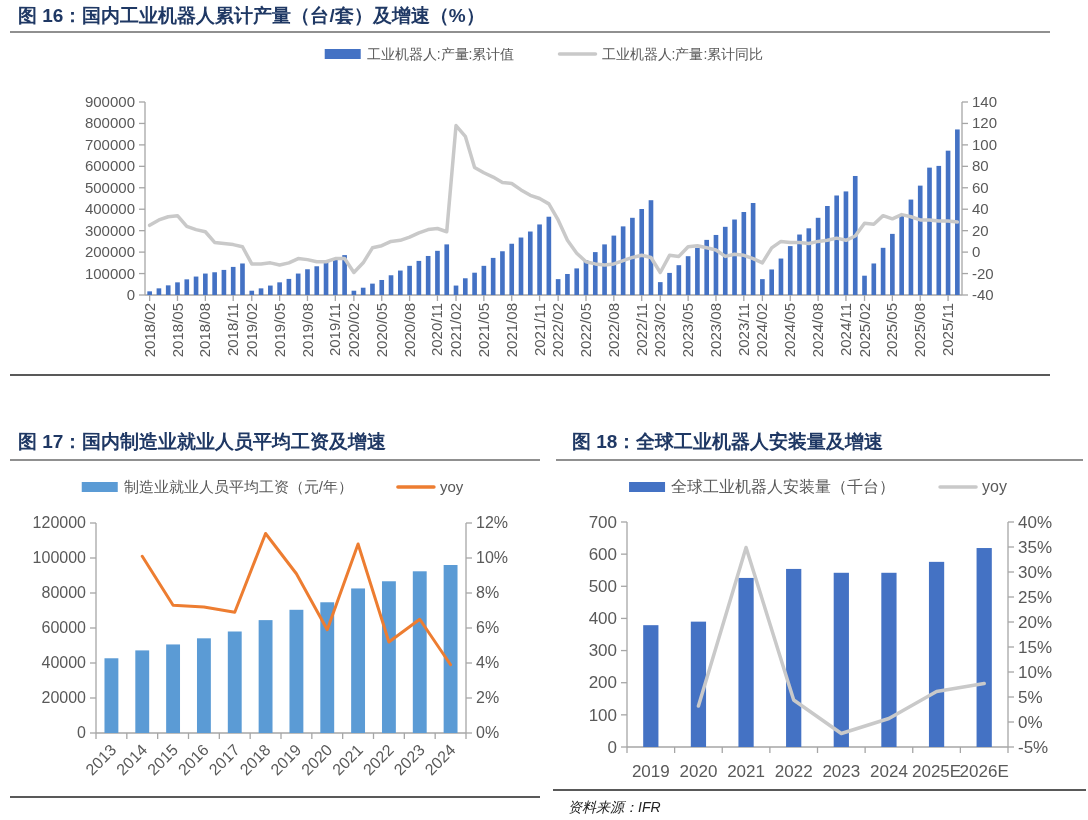 This screenshot has width=1088, height=820. I want to click on x-tick-label: 2021, so click(746, 771).